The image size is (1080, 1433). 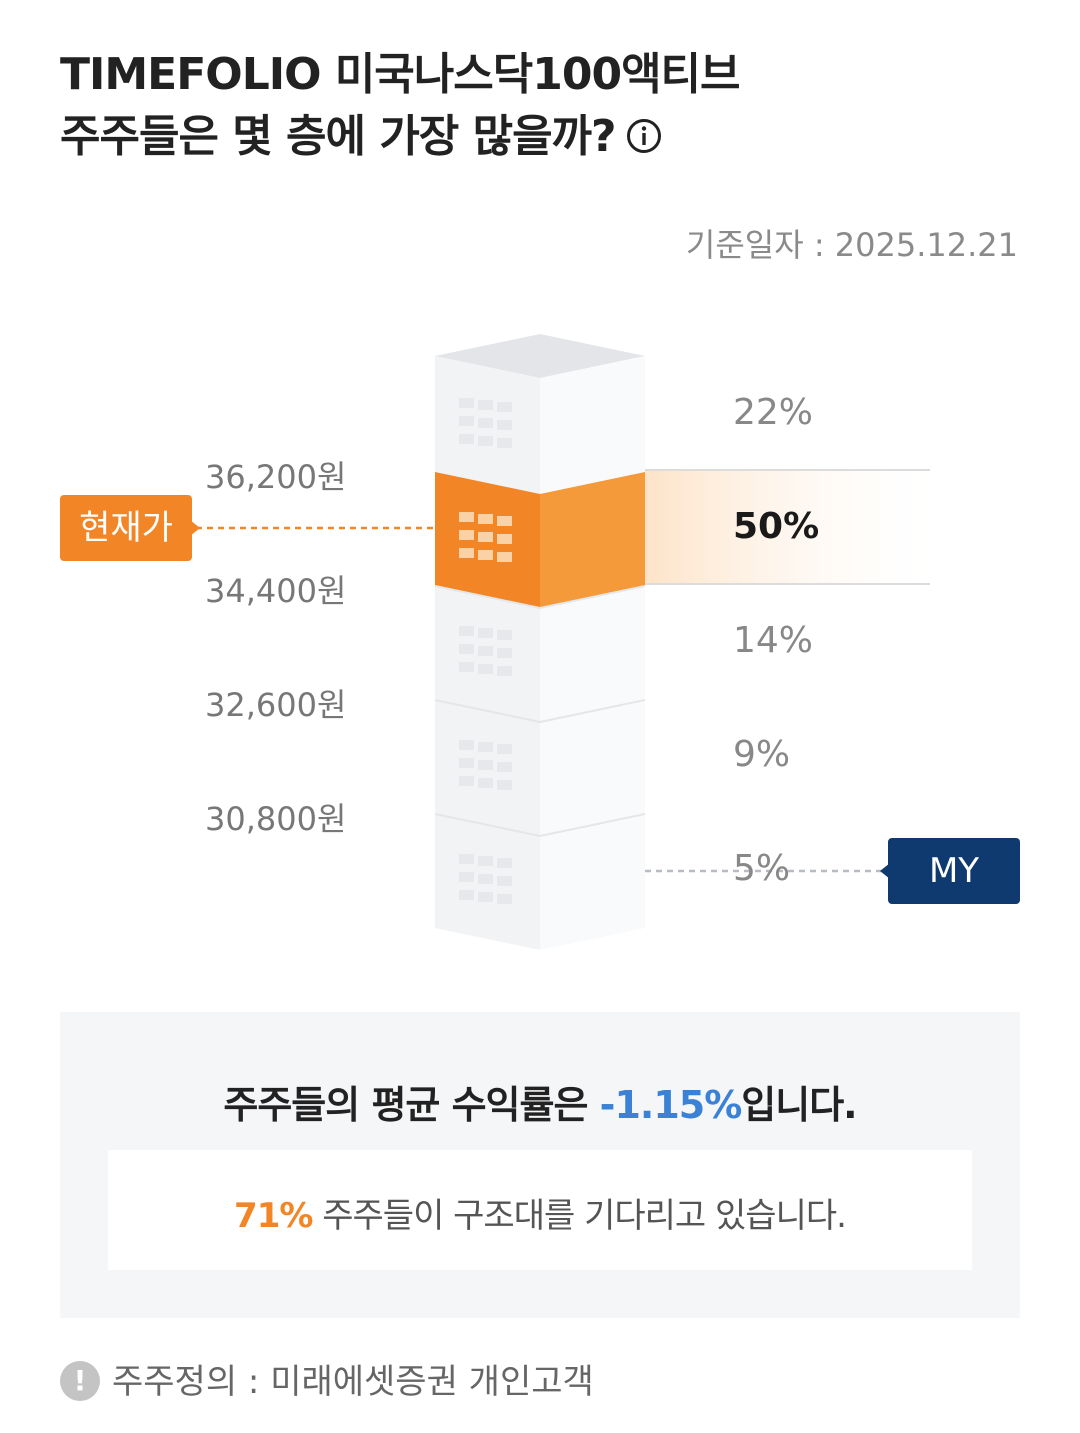 I want to click on current-price-tag: 현재가, so click(x=126, y=528).